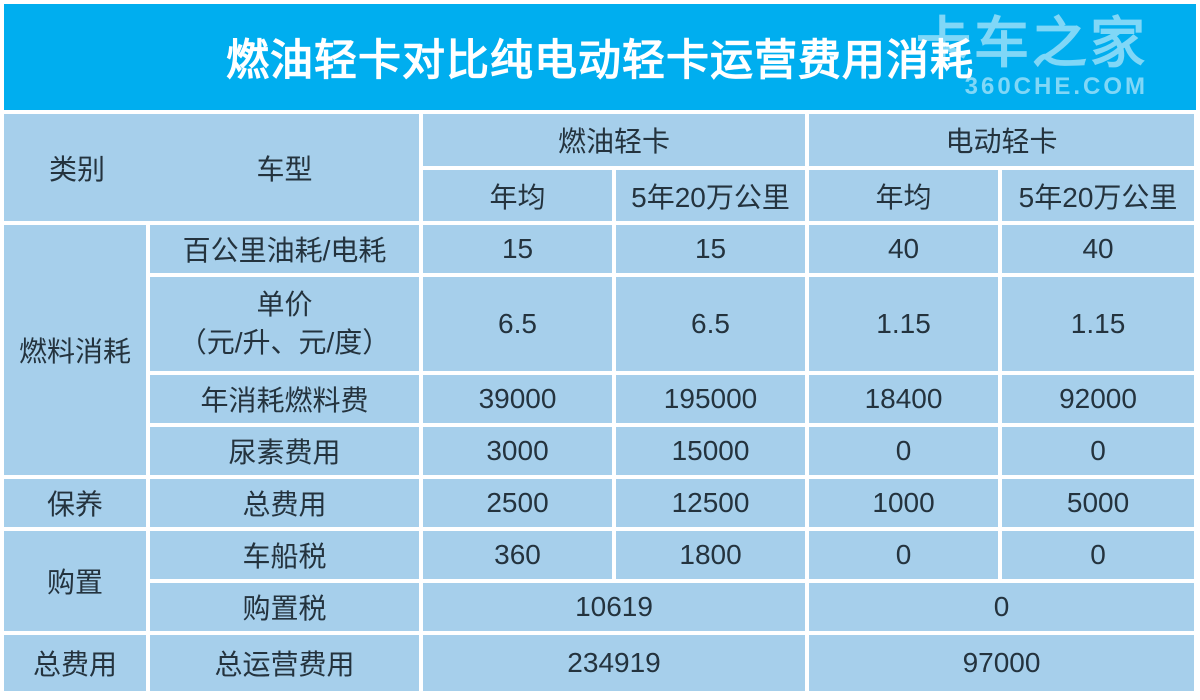 This screenshot has height=700, width=1200. I want to click on corner-header-cell: 类别 车型, so click(212, 167).